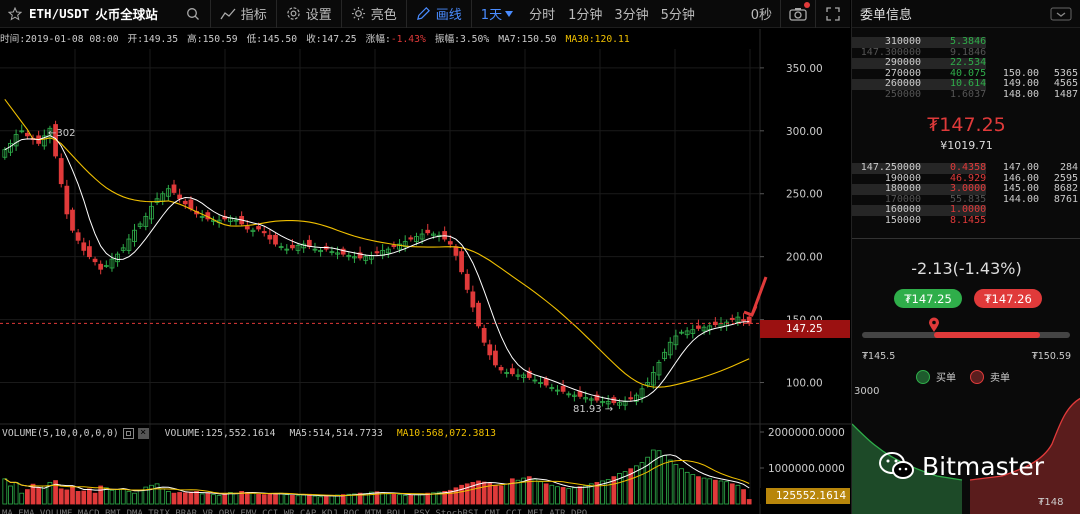  I want to click on bid-row: 160000 1.0000, so click(966, 210).